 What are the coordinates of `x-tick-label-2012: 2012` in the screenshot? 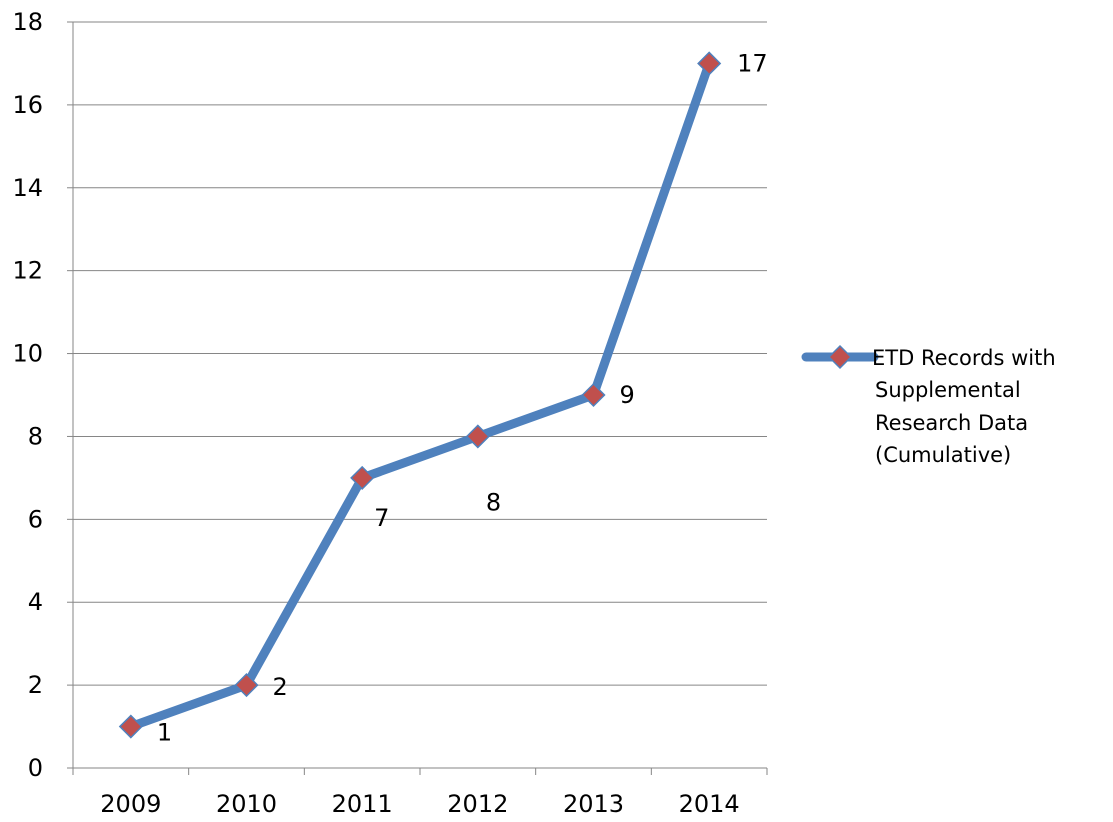 It's located at (477, 804).